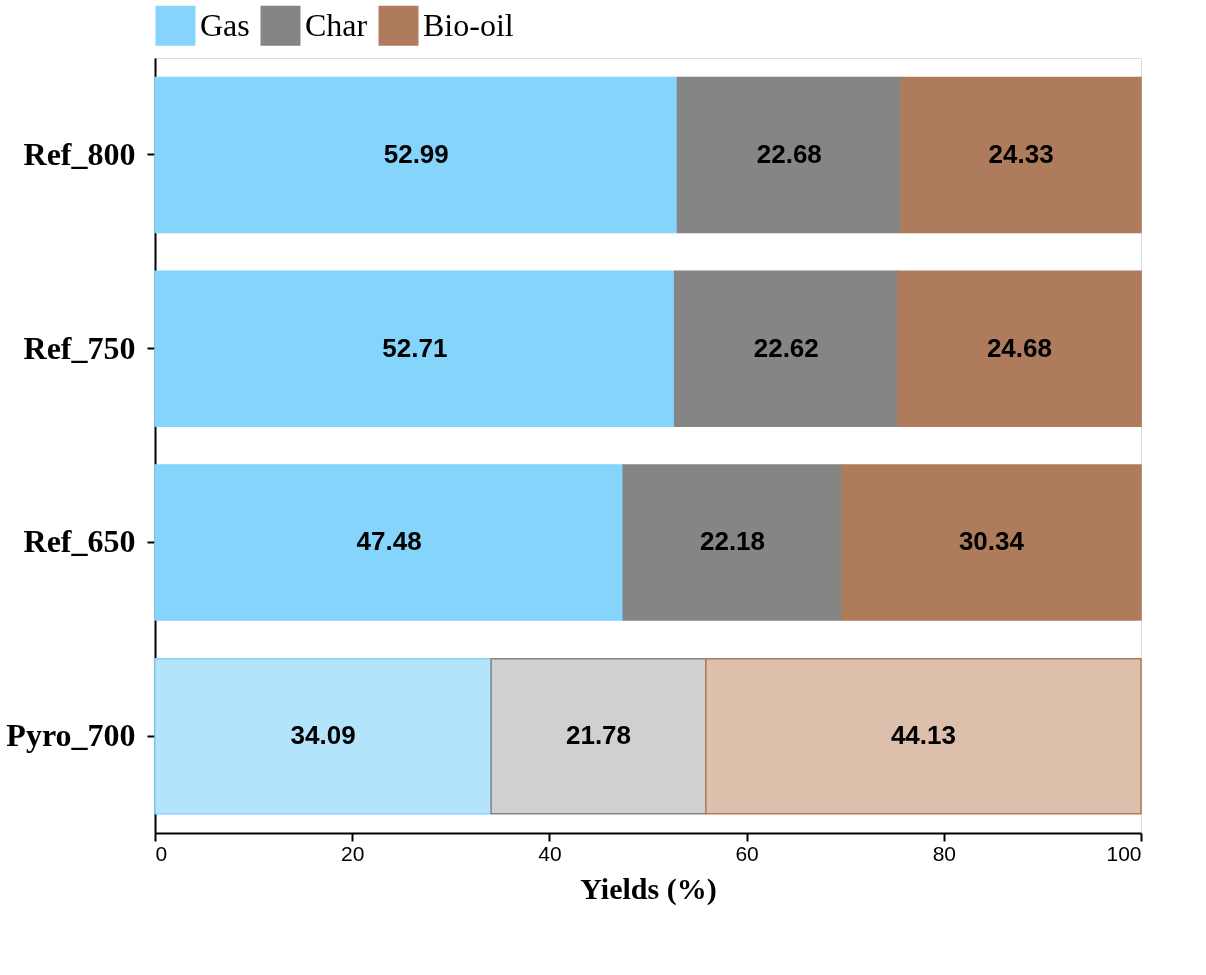  Describe the element at coordinates (786, 347) in the screenshot. I see `data-label: 22.62` at that location.